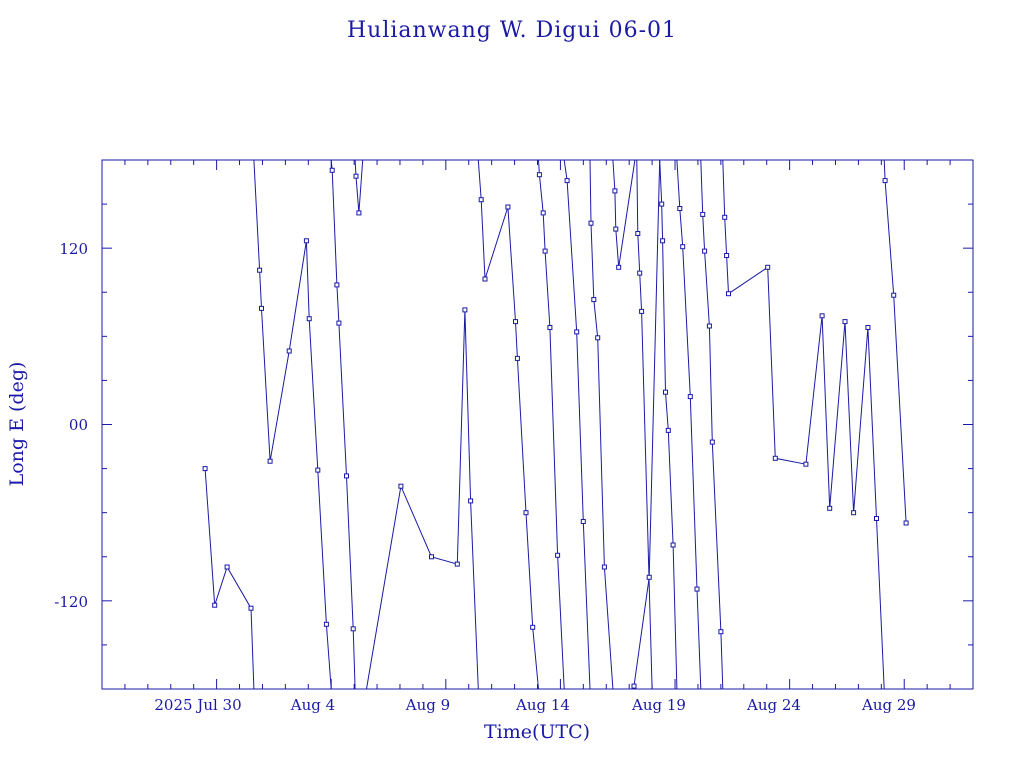 This screenshot has height=768, width=1024. Describe the element at coordinates (512, 30) in the screenshot. I see `chart-title: Hulianwang W. Digui 06-01` at that location.